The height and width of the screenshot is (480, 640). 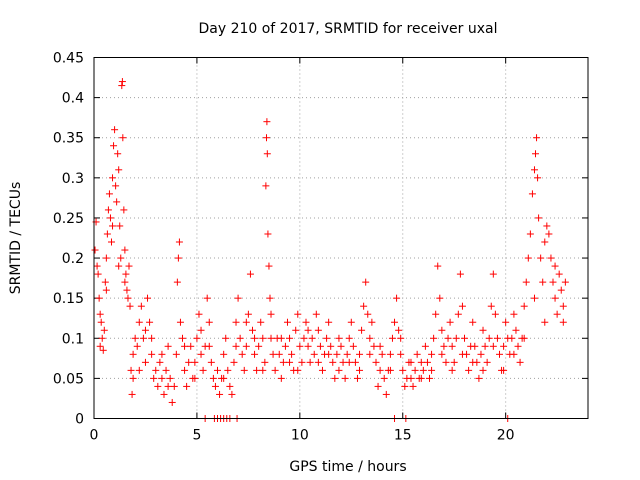 I want to click on y-tick-label: 0.3, so click(x=73, y=179).